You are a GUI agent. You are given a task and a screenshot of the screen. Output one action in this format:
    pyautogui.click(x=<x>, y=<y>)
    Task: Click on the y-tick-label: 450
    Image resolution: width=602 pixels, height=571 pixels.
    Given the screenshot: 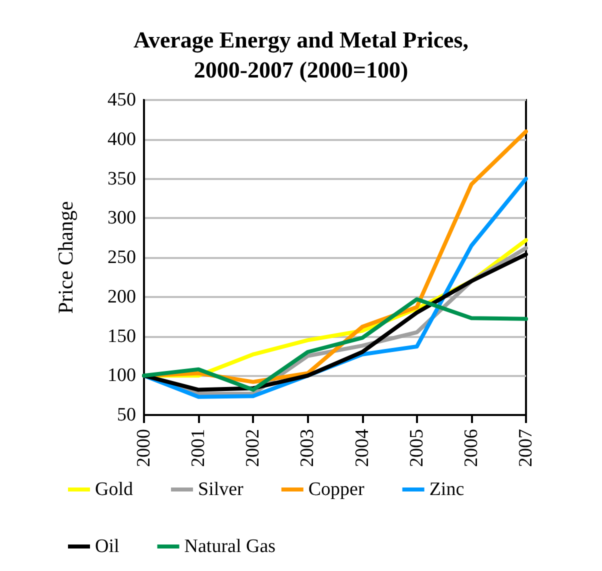 What is the action you would take?
    pyautogui.click(x=122, y=100)
    